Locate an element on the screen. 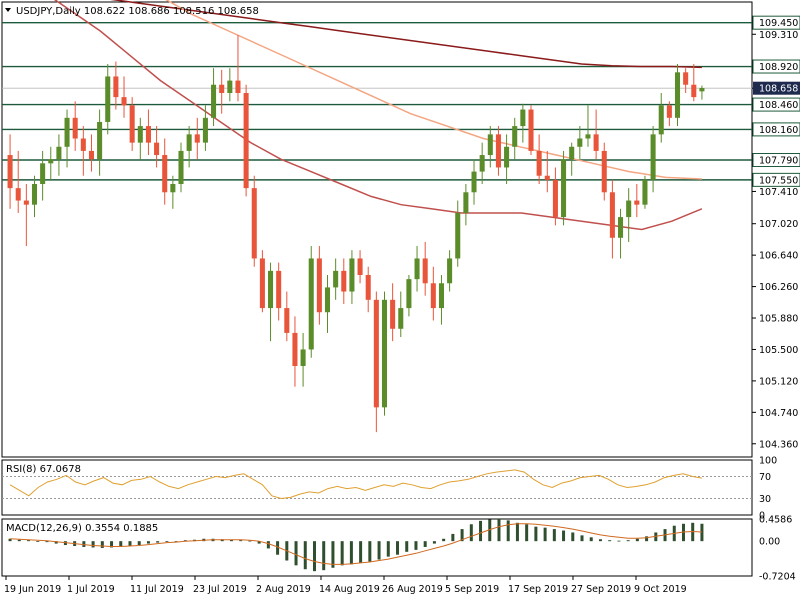 This screenshot has height=600, width=800. rsi-title: RSI(8) 67.0678 is located at coordinates (43, 469).